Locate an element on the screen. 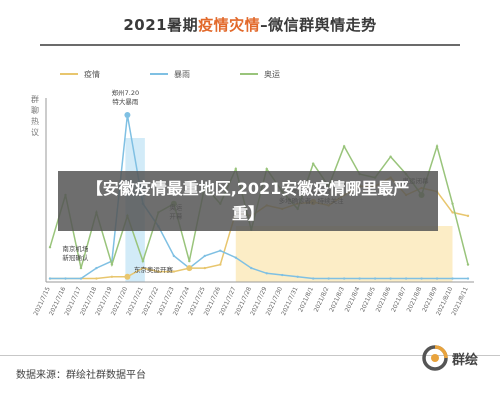  annotation-text: 新冠确认 is located at coordinates (75, 257).